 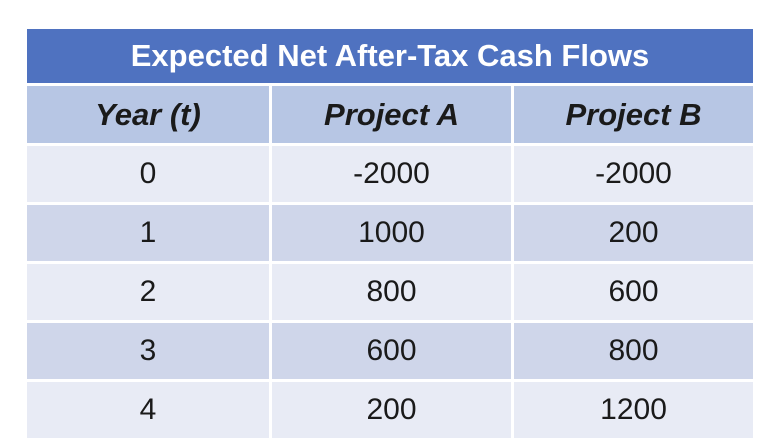 I want to click on cell-project-a: 200, so click(x=390, y=410).